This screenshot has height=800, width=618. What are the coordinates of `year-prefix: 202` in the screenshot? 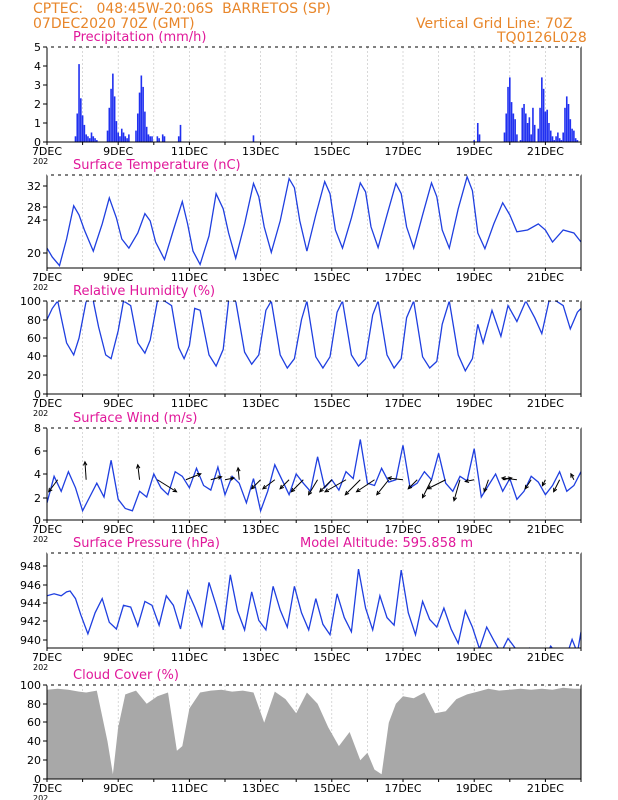 It's located at (40, 797).